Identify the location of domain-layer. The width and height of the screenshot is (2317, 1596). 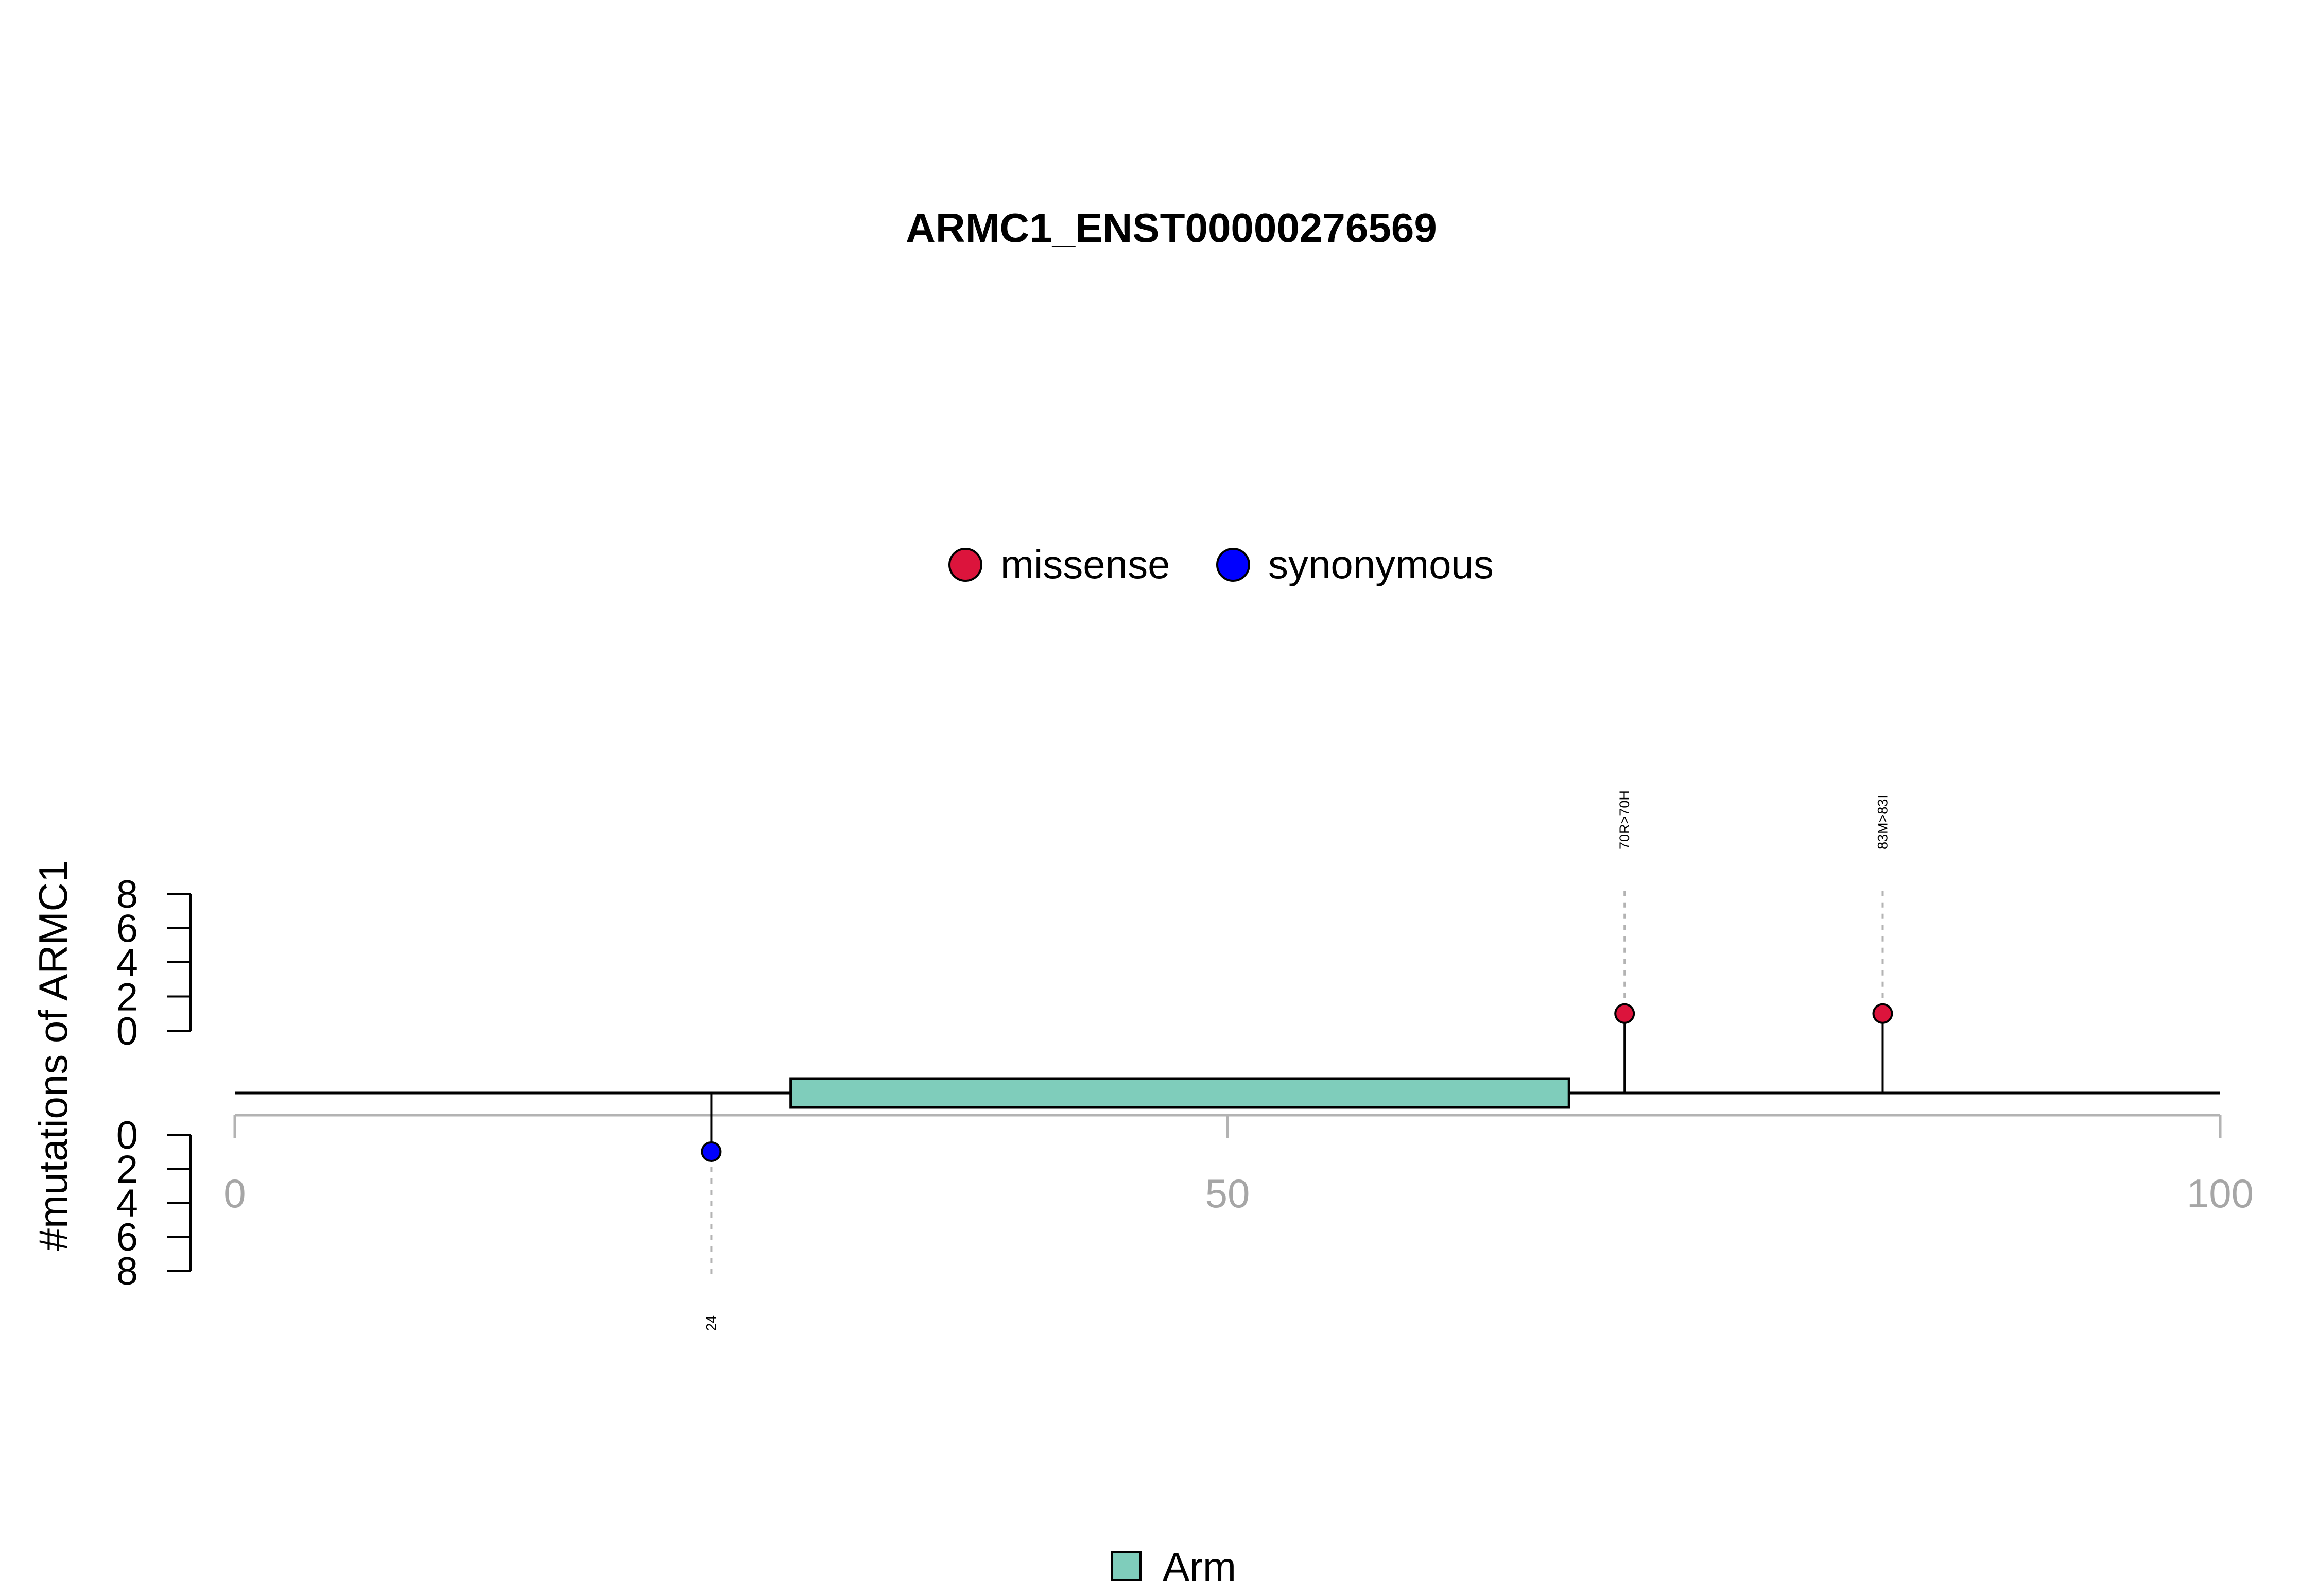
(1179, 1093).